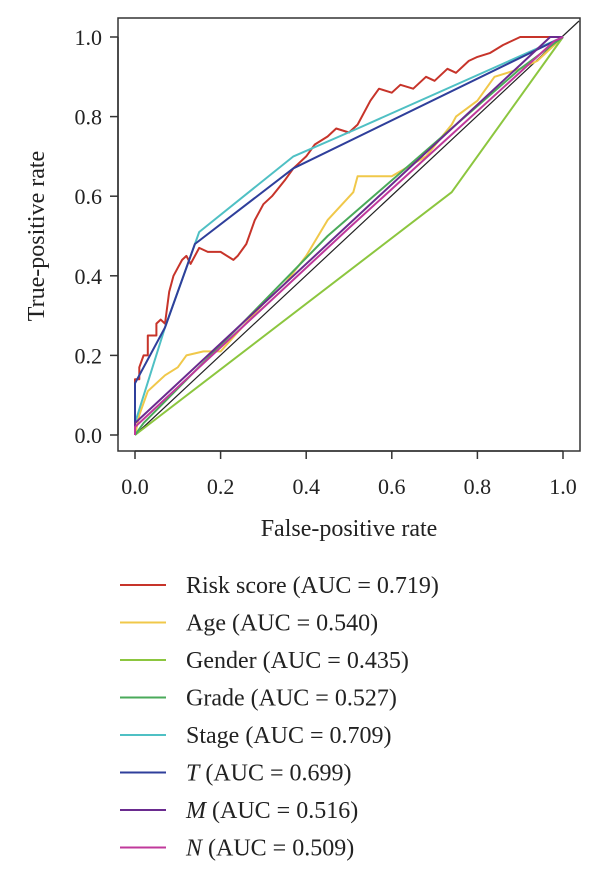  What do you see at coordinates (89, 196) in the screenshot?
I see `y-tick-label: 0.6` at bounding box center [89, 196].